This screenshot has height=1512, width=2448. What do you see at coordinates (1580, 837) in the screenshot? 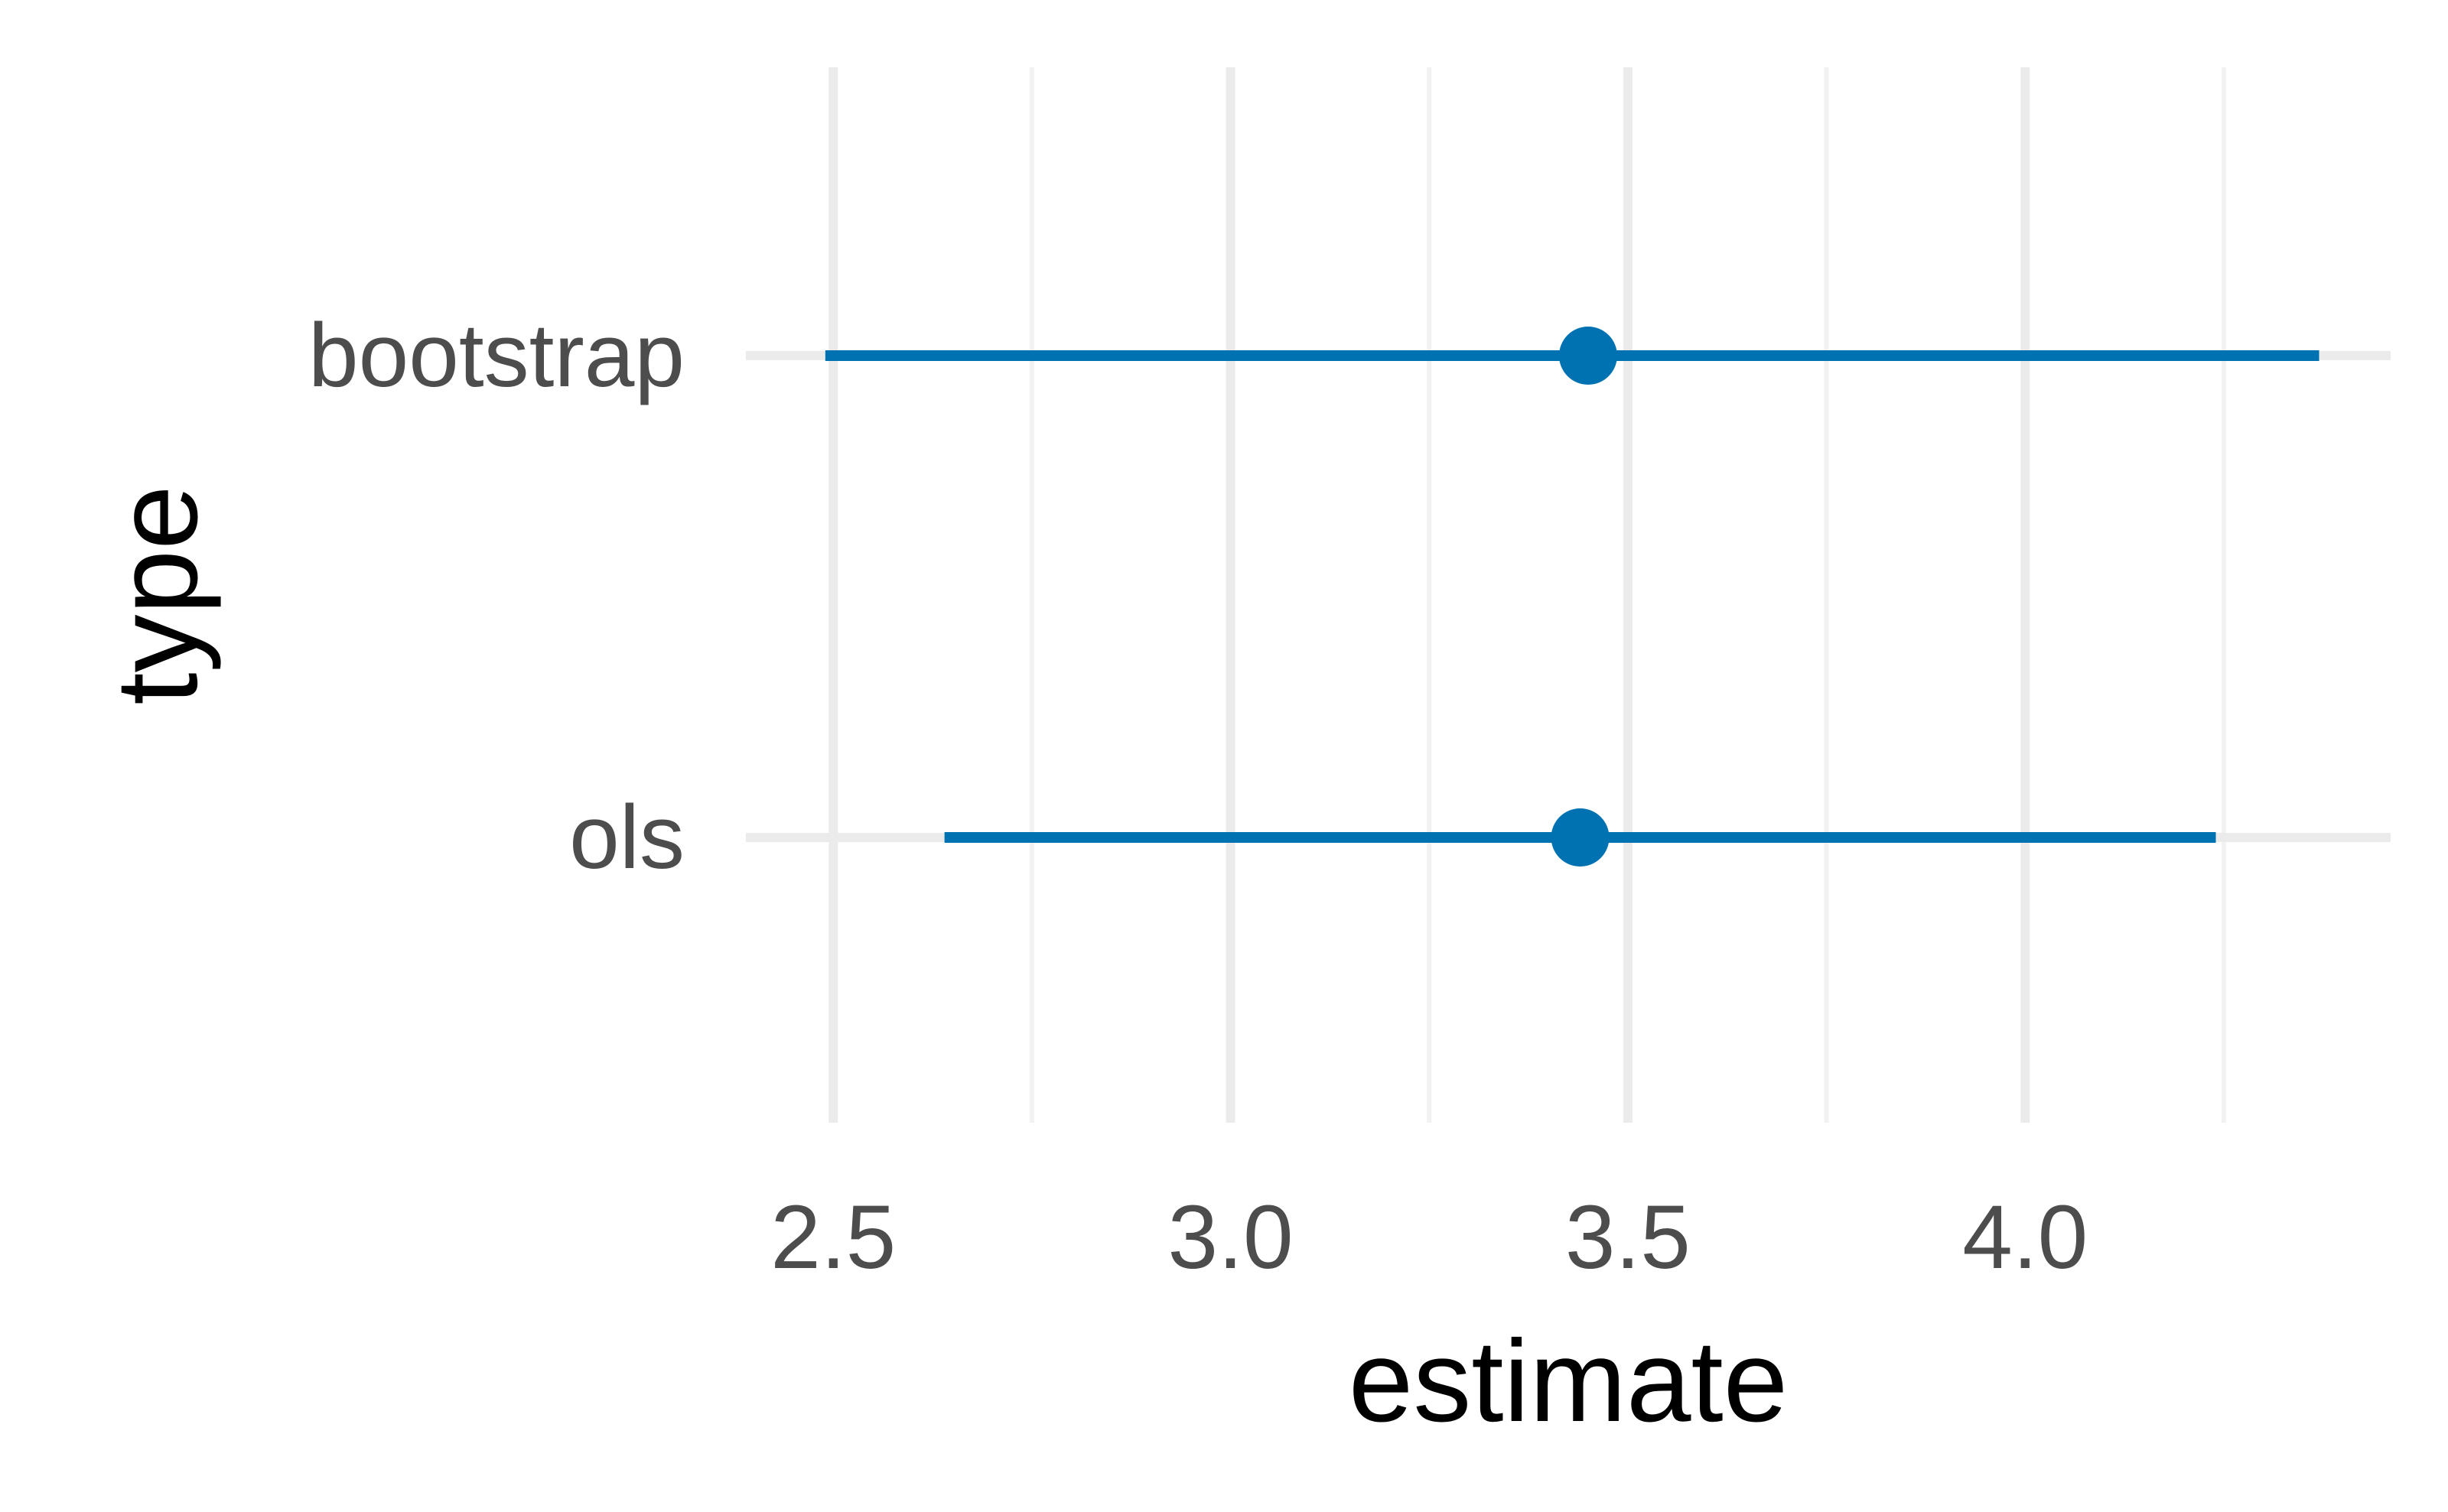
I see `estimate-point-ols` at bounding box center [1580, 837].